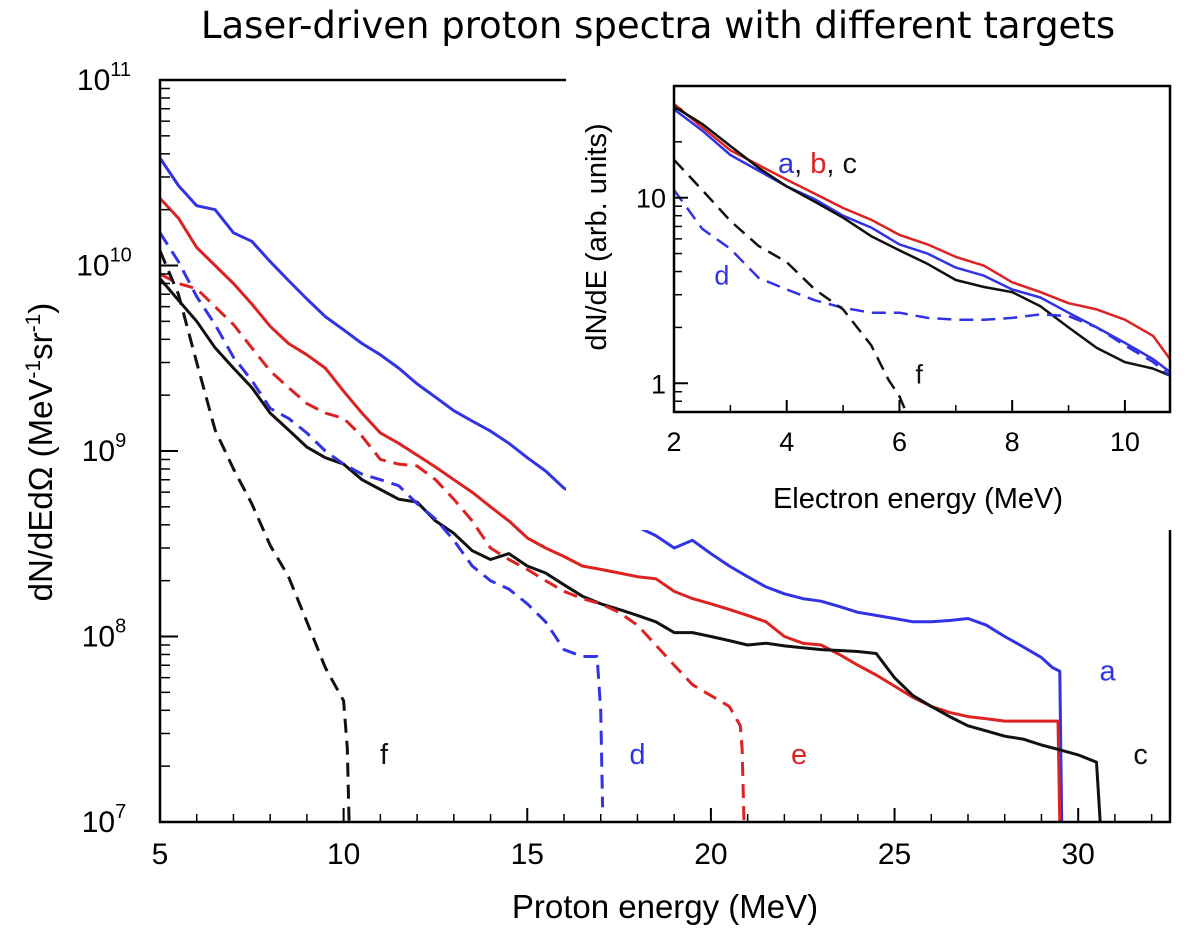 The width and height of the screenshot is (1184, 932). What do you see at coordinates (899, 442) in the screenshot?
I see `inset-x-tick-label: 6` at bounding box center [899, 442].